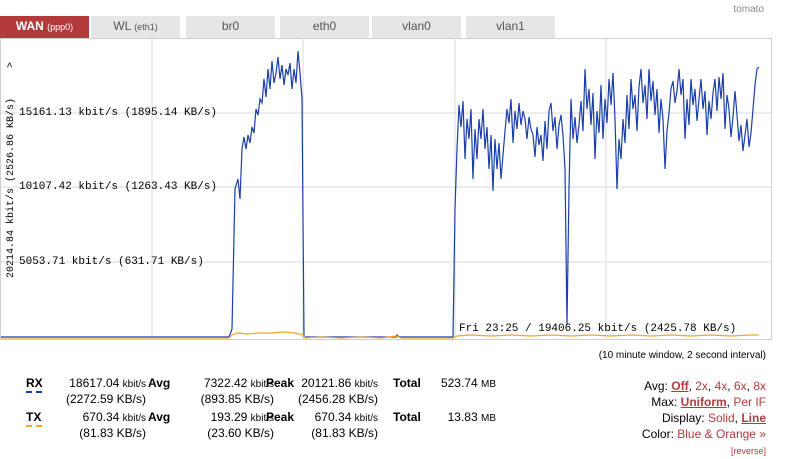 This screenshot has height=459, width=788. I want to click on y-axis-max-label: 20214.84 kbit/s (2526.86 KB/s) >, so click(9, 189).